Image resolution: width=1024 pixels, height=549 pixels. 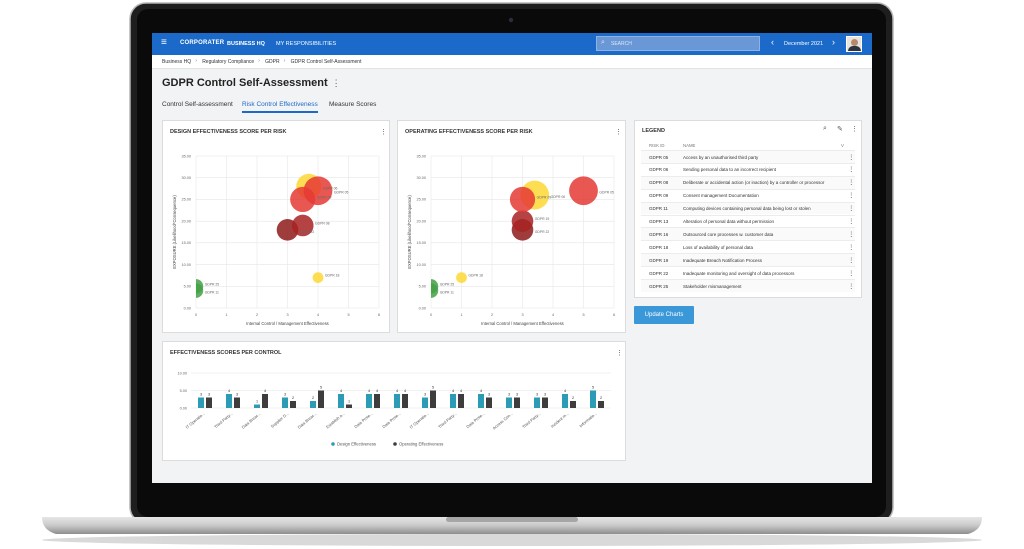 I want to click on column-header: RISK ID, so click(x=657, y=145).